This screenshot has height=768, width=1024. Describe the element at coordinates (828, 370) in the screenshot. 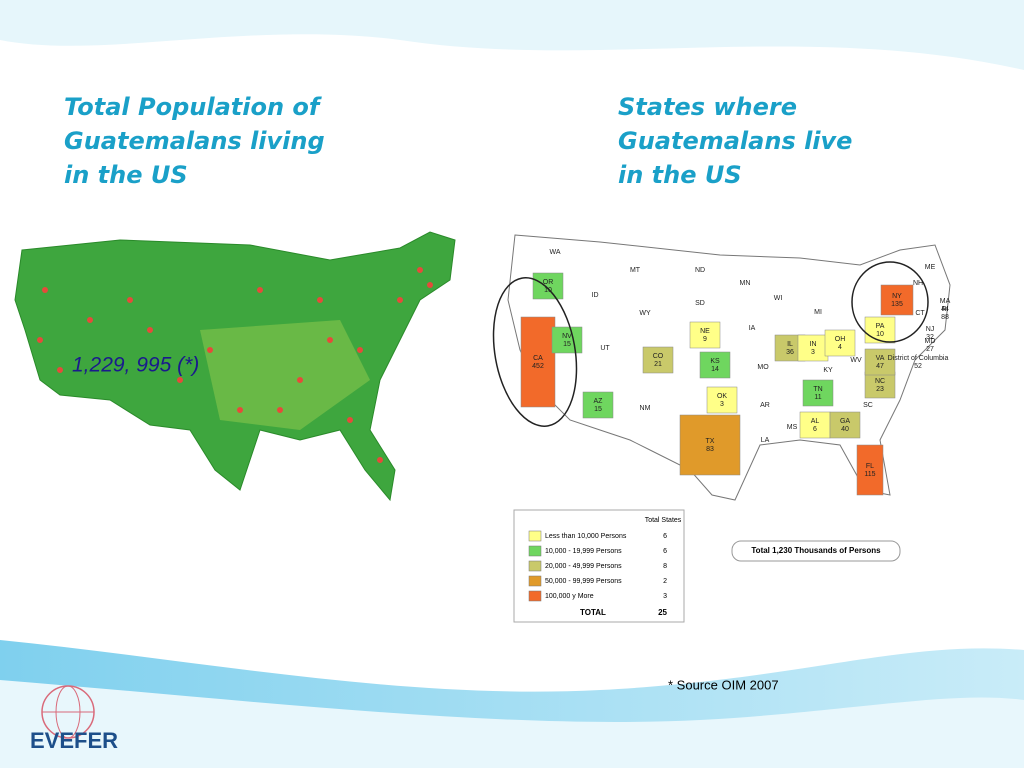

I see `state-code: KY` at that location.